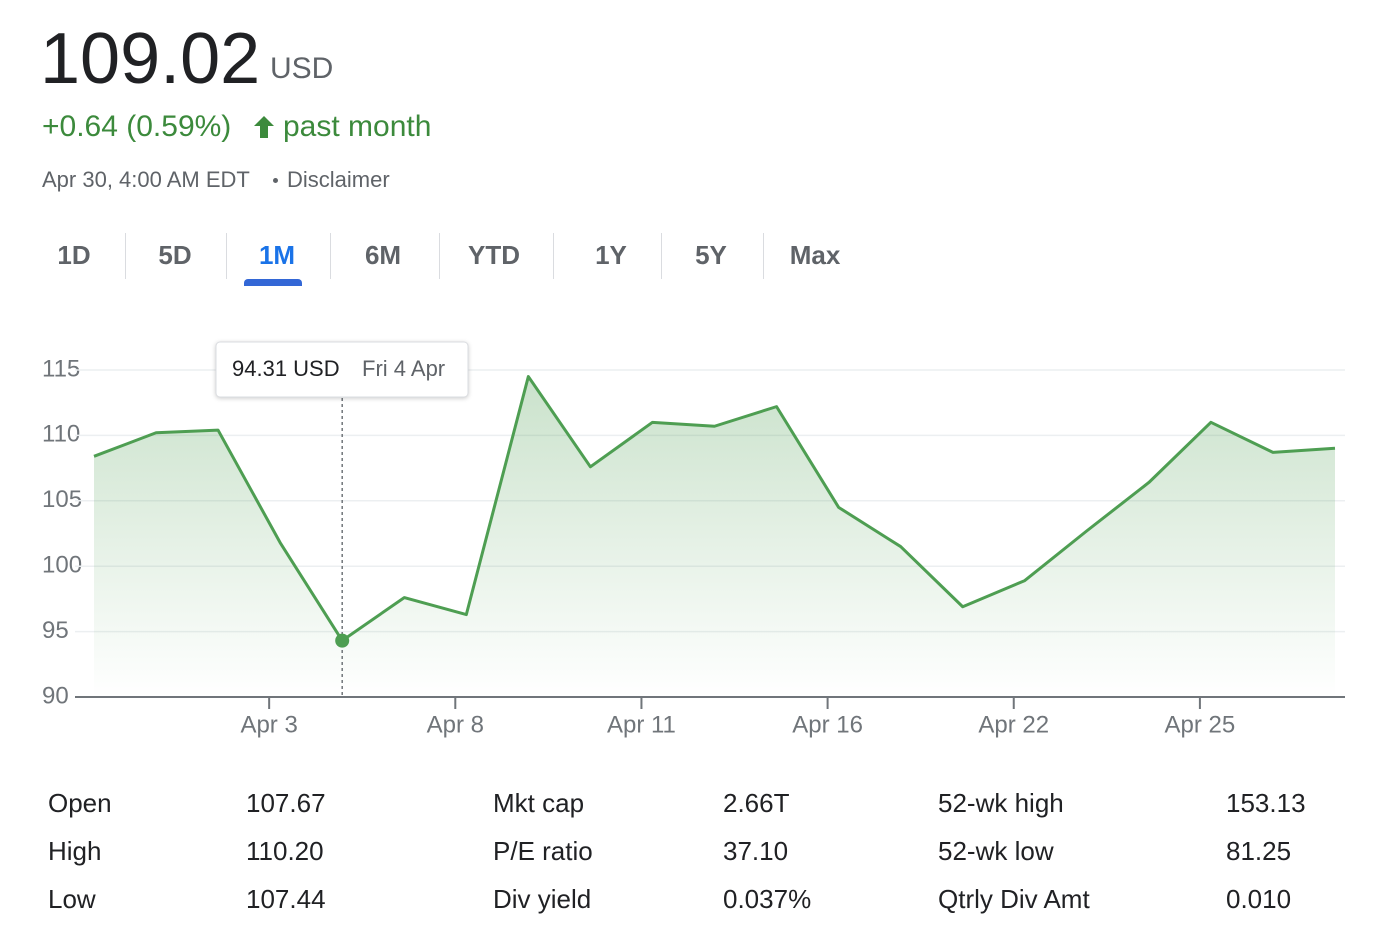  What do you see at coordinates (286, 803) in the screenshot?
I see `stat-value: 107.67` at bounding box center [286, 803].